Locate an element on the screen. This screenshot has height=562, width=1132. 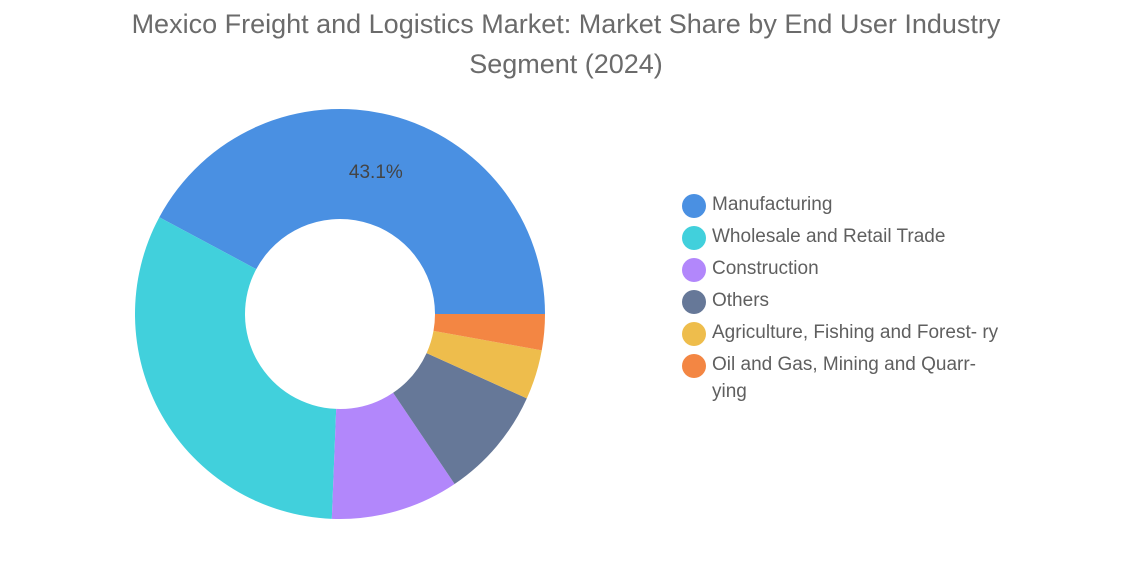
legend-item-wholesale-and-retail-trade: Wholesale and Retail Trade is located at coordinates (852, 236).